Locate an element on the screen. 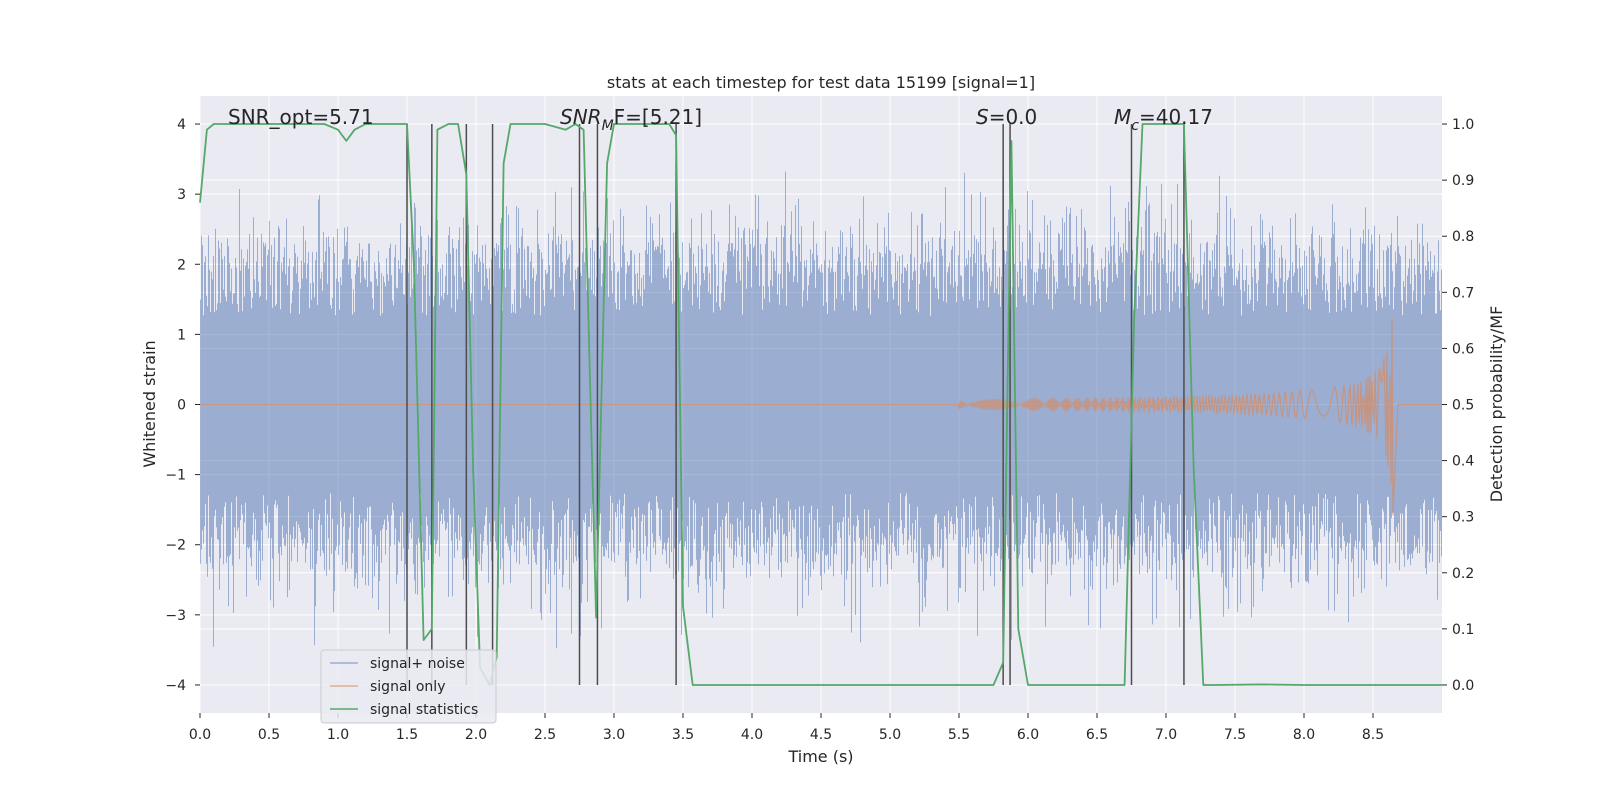  y-tick-label: 4 is located at coordinates (181, 125).